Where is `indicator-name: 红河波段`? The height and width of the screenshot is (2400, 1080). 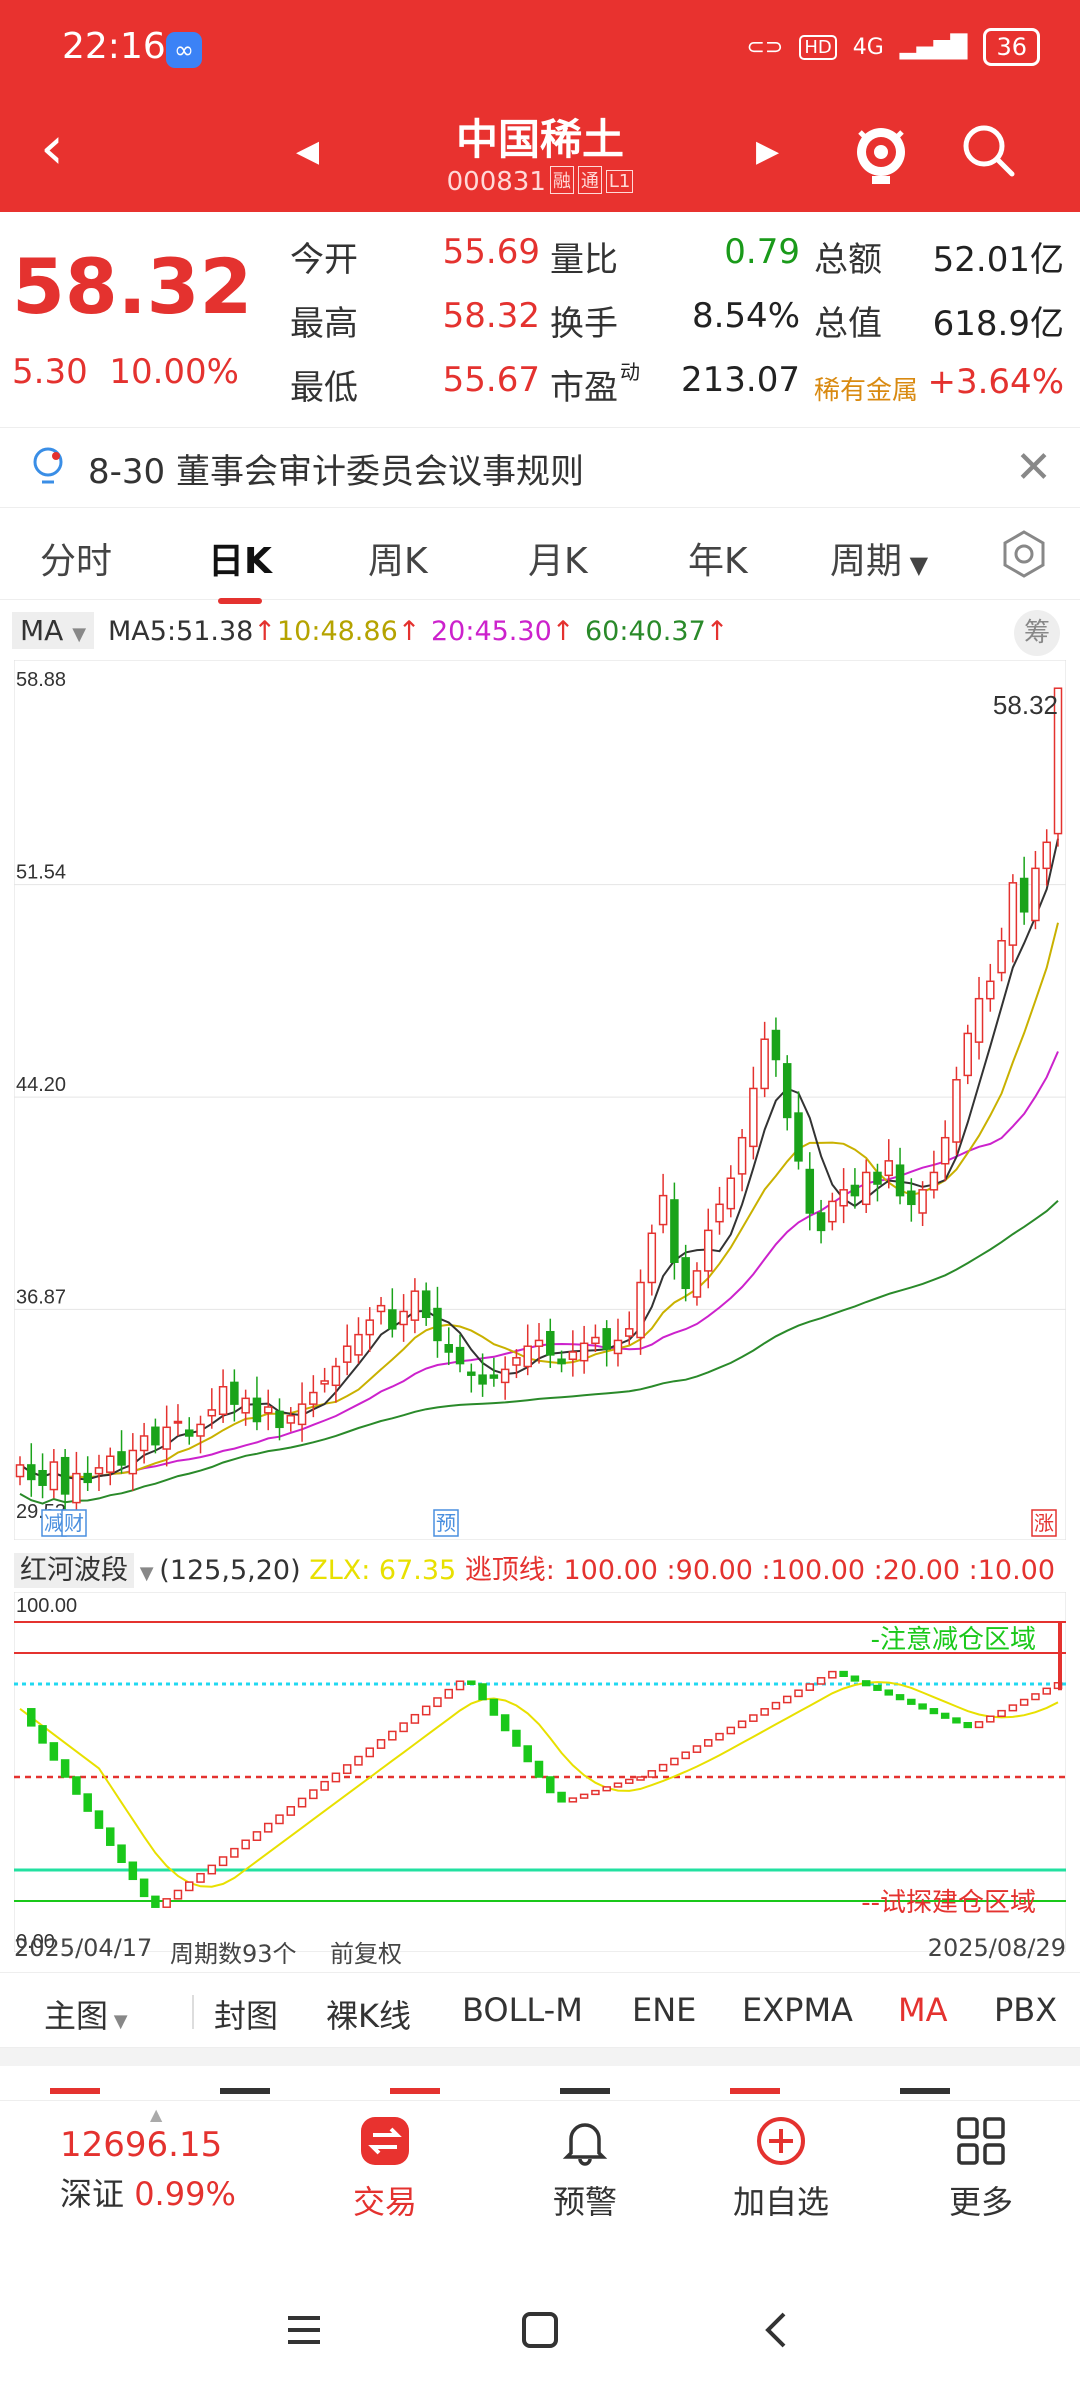
indicator-name: 红河波段 is located at coordinates (74, 1570).